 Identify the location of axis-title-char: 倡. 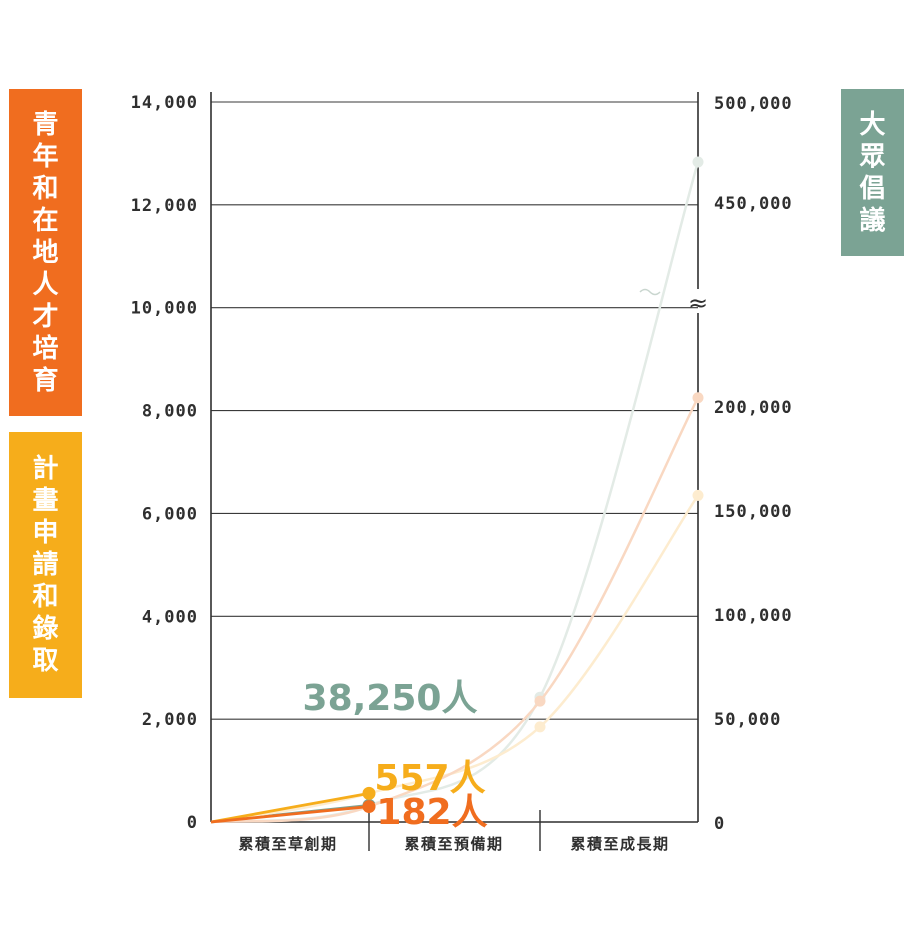
(872, 188).